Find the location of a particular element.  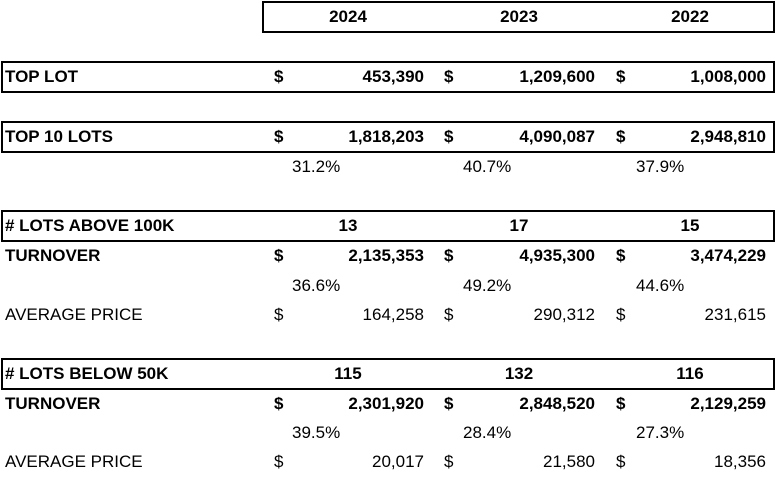

amount: 1,008,000 is located at coordinates (728, 76).